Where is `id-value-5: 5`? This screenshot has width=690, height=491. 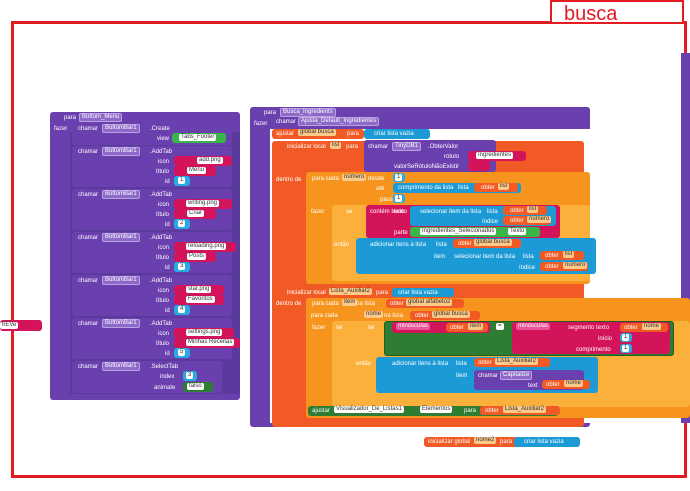
id-value-5: 5 is located at coordinates (182, 352).